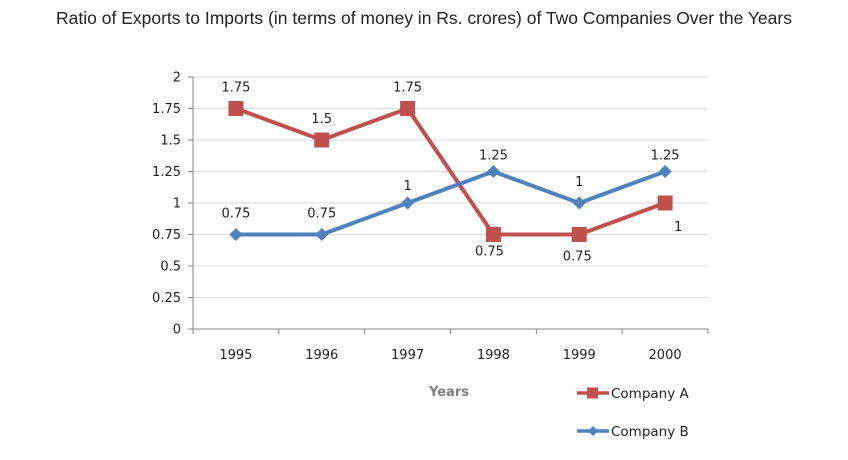  What do you see at coordinates (177, 78) in the screenshot?
I see `y-tick-label: 2` at bounding box center [177, 78].